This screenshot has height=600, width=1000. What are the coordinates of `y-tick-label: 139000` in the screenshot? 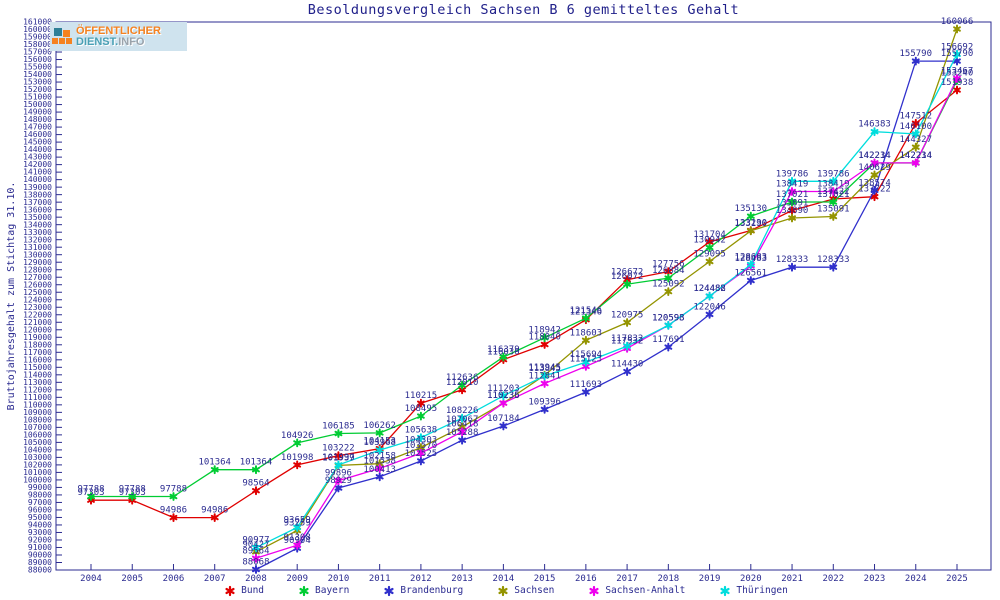 It's located at (37, 187).